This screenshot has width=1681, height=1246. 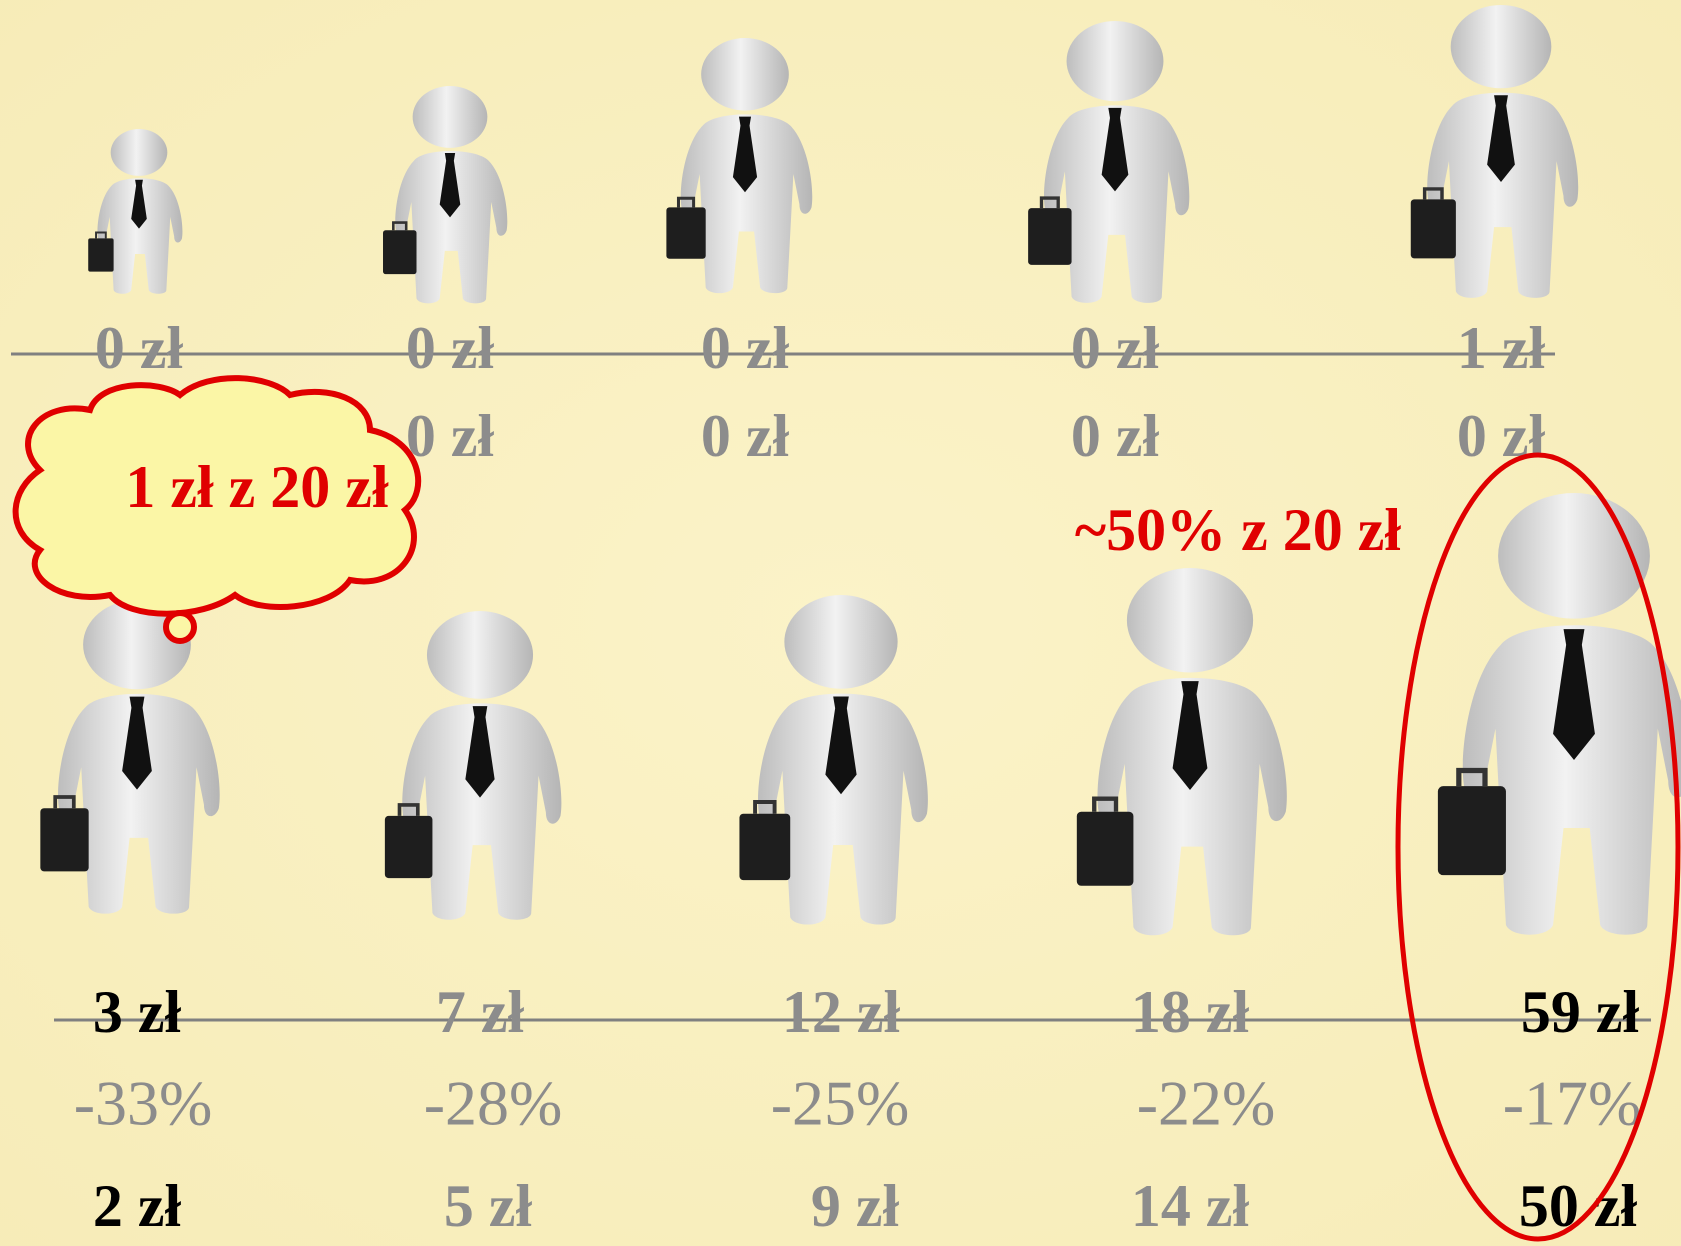 What do you see at coordinates (488, 1206) in the screenshot?
I see `new-price: 5 zł` at bounding box center [488, 1206].